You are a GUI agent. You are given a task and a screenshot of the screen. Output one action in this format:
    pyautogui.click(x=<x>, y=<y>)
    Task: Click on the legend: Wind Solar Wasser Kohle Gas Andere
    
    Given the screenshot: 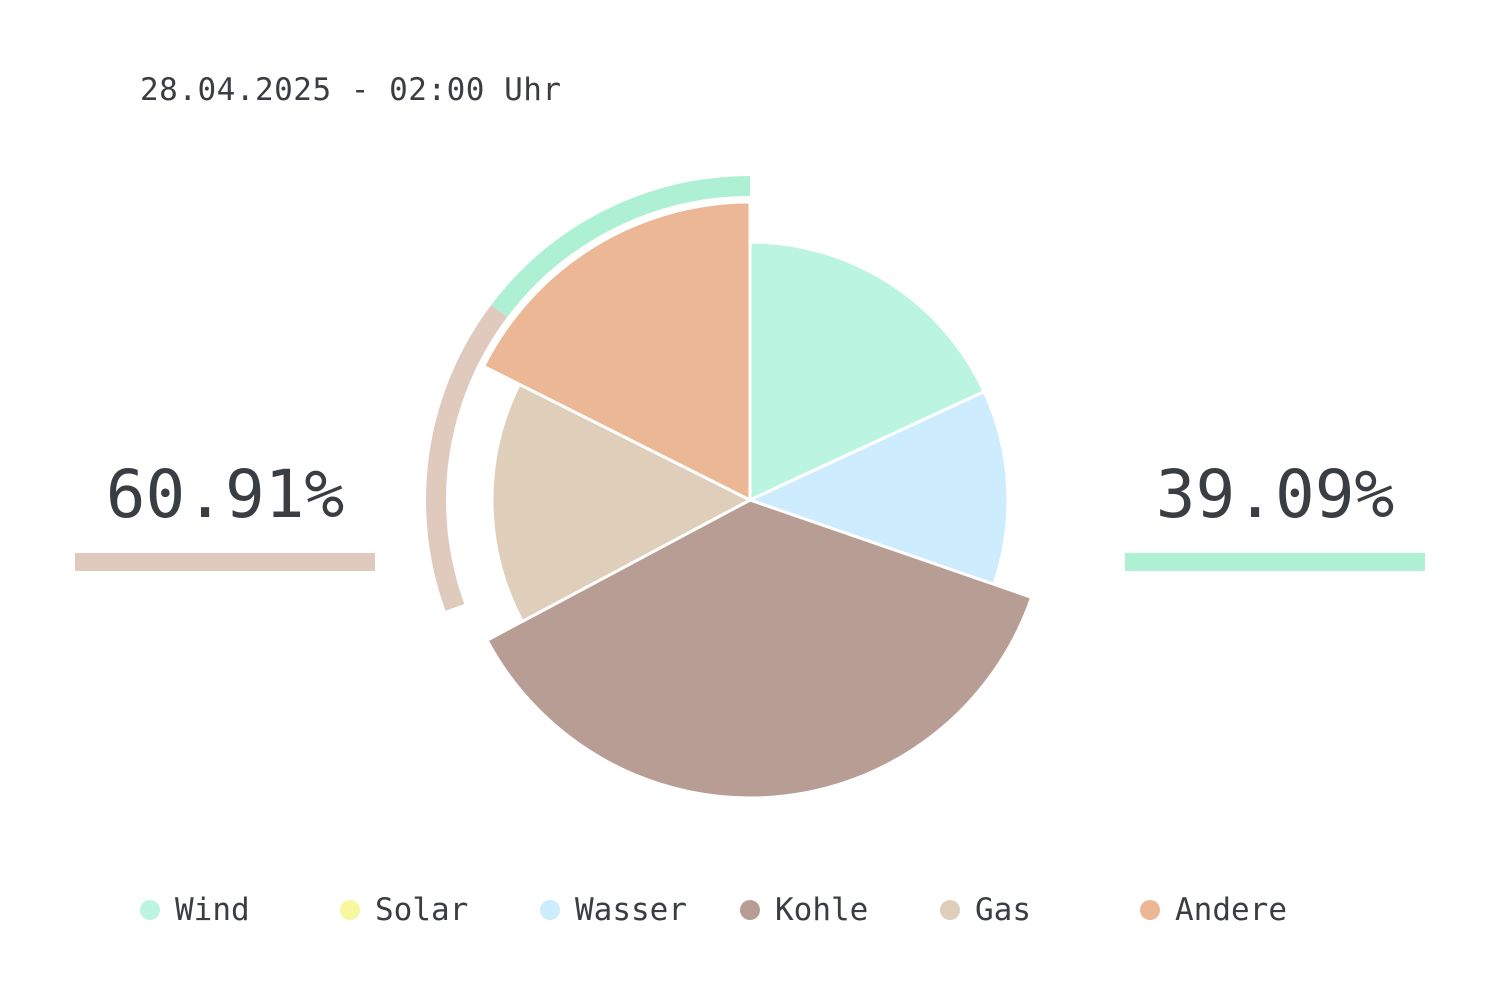 What is the action you would take?
    pyautogui.click(x=760, y=910)
    